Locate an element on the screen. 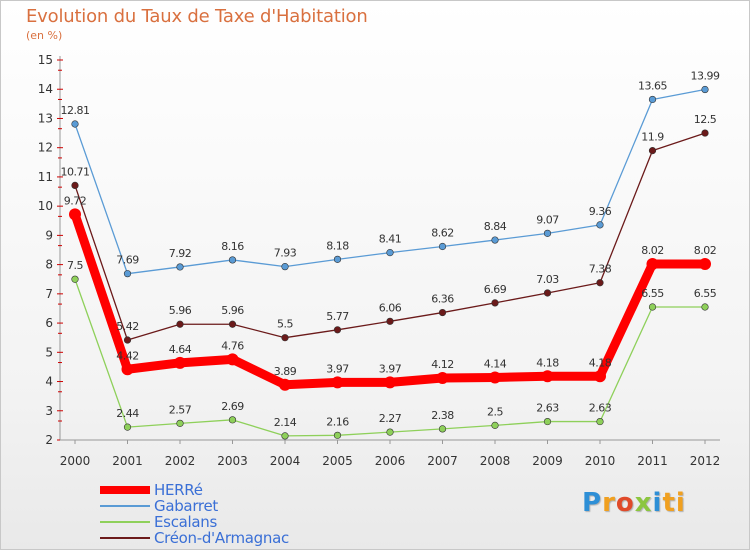  legend-label: Escalans is located at coordinates (186, 522).